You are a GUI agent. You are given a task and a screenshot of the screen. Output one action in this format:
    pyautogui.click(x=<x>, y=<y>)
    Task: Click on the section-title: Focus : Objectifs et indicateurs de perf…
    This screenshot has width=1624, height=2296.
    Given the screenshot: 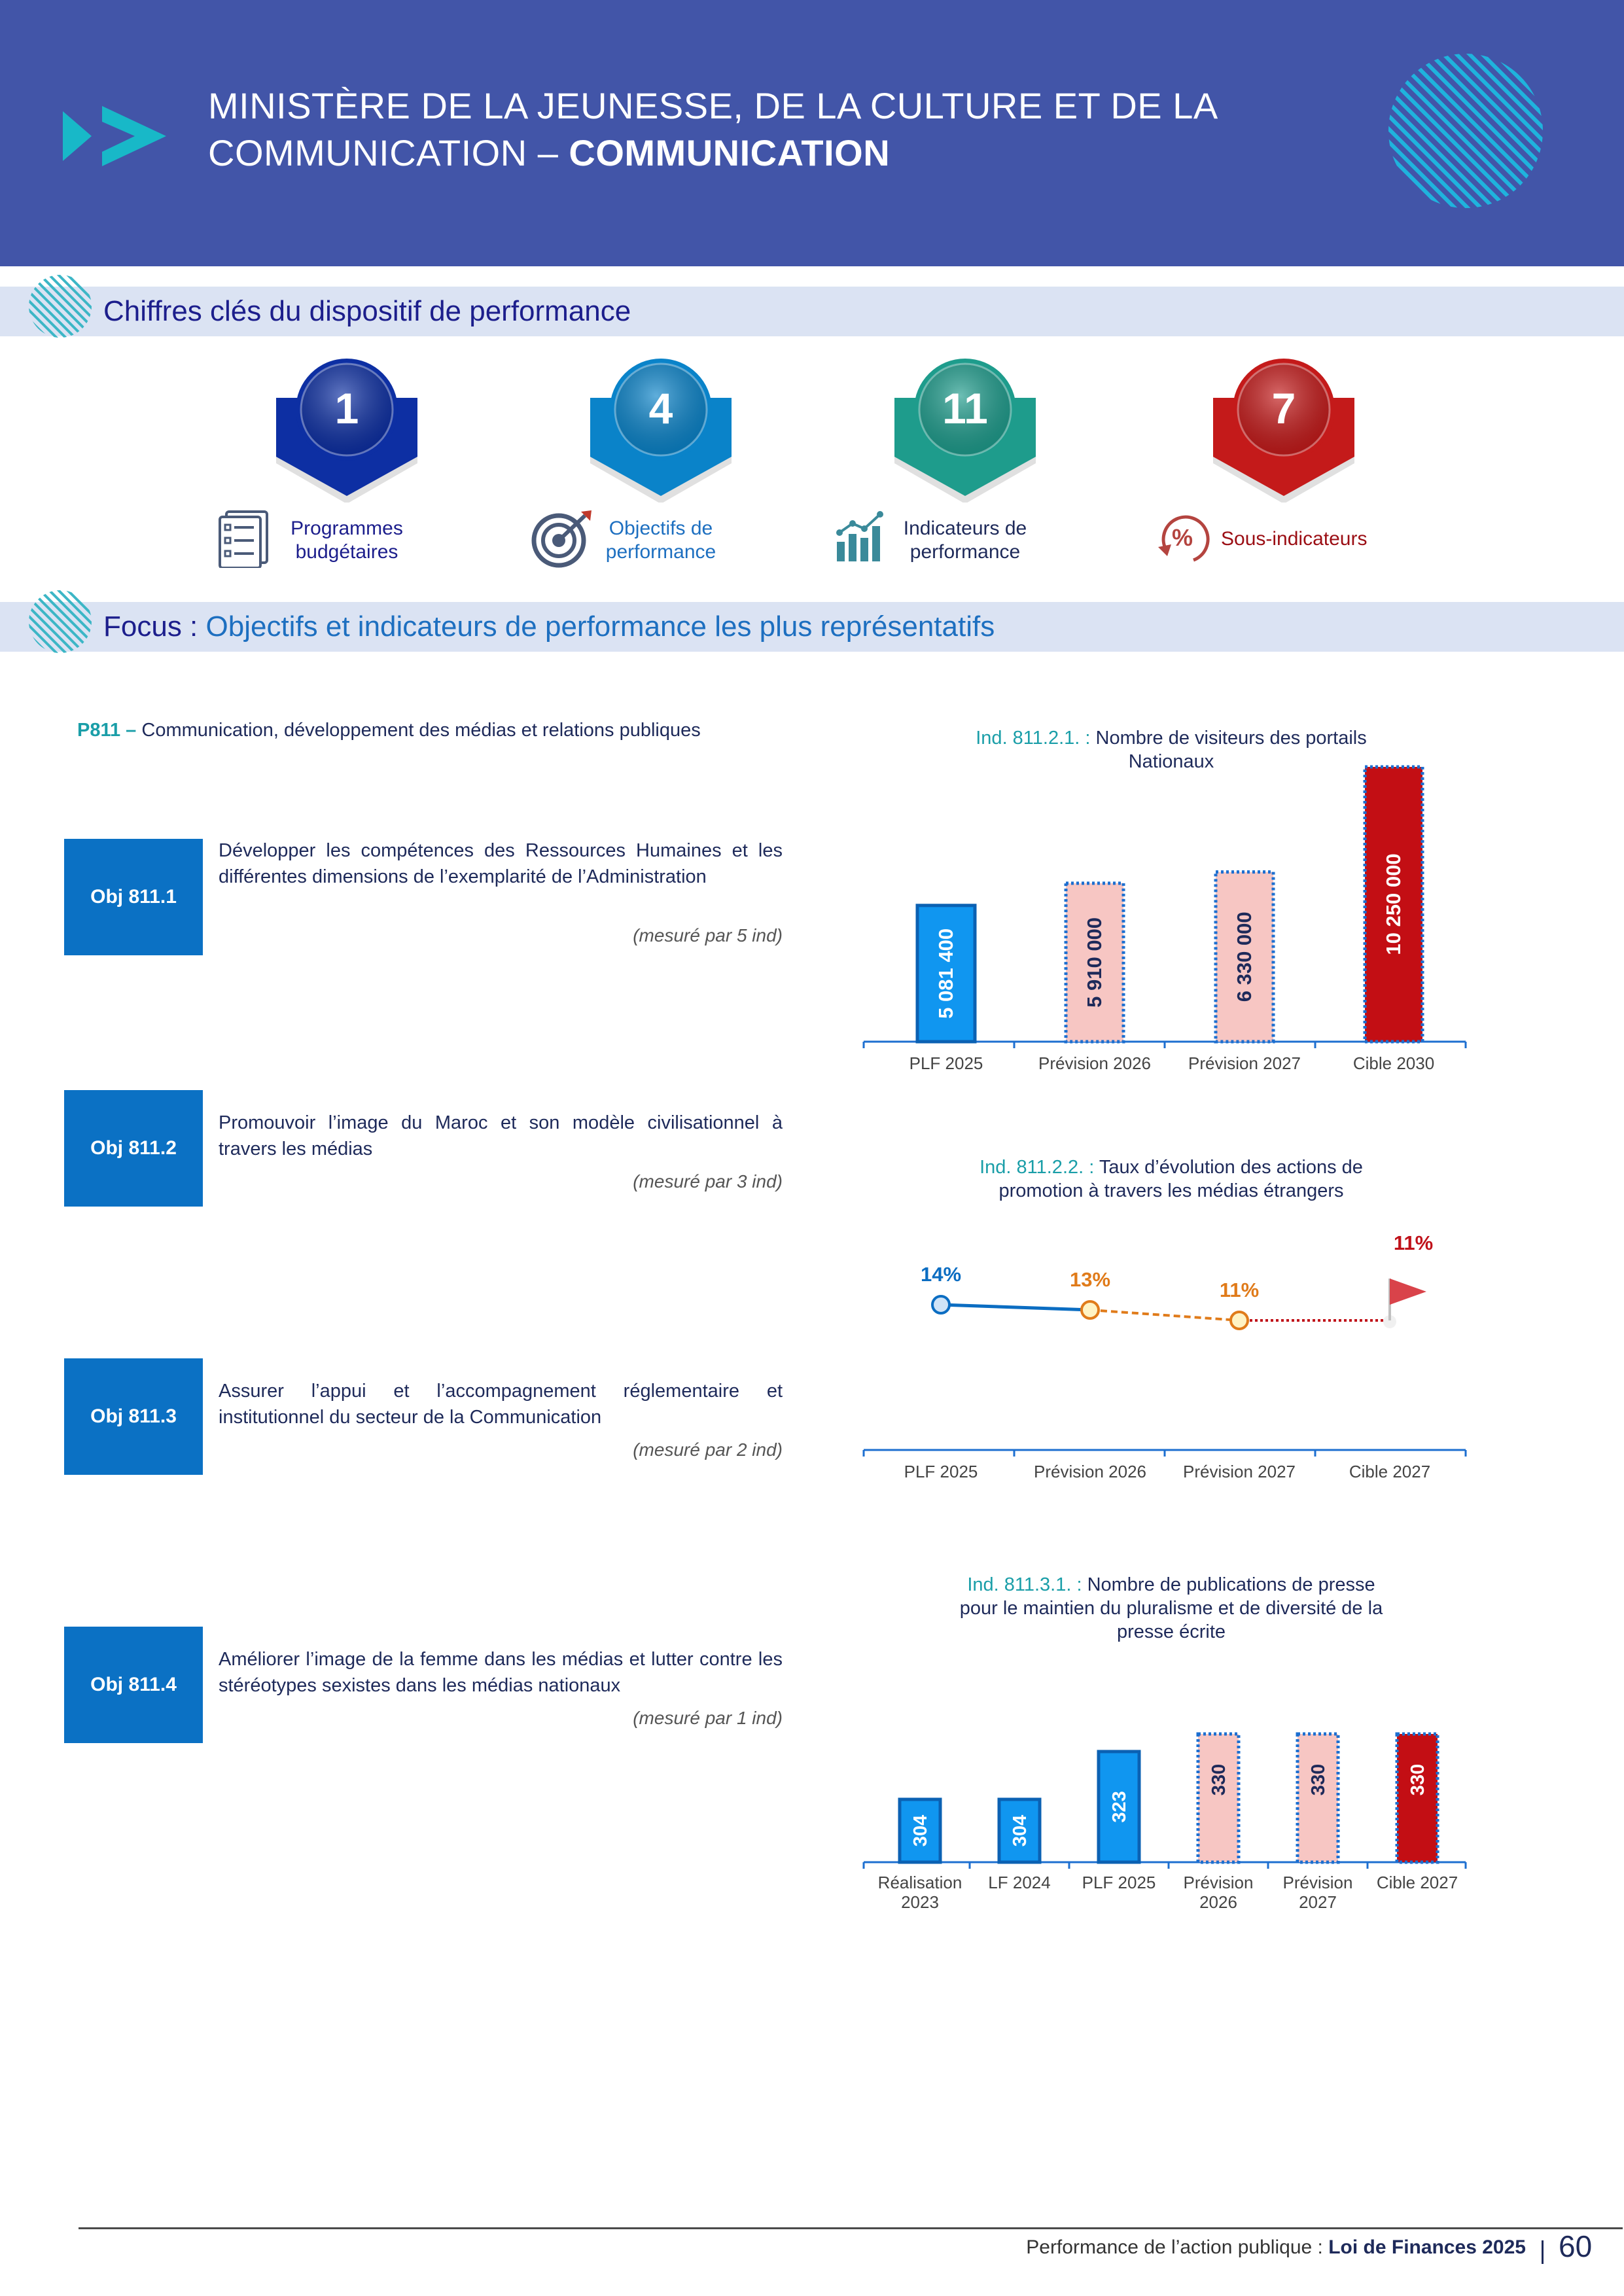 What is the action you would take?
    pyautogui.click(x=549, y=626)
    